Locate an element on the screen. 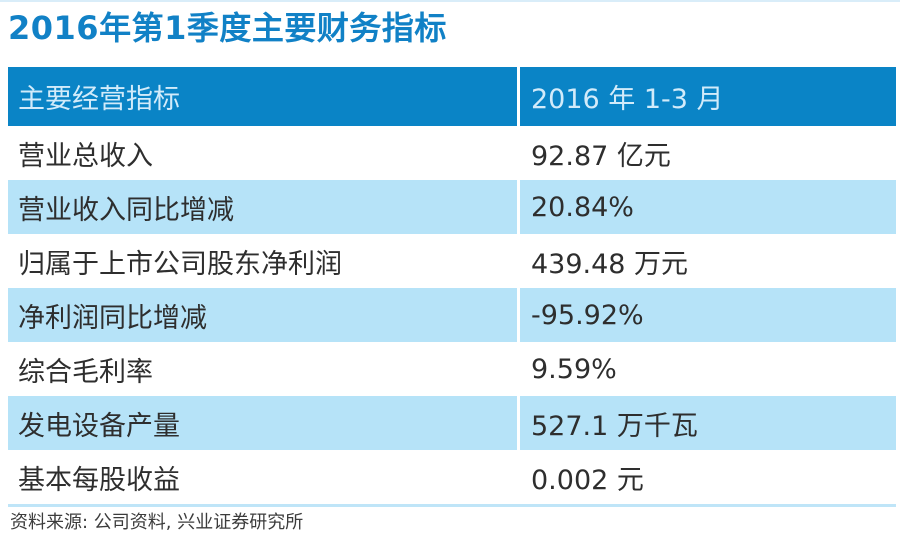  table-row: 归属于上市公司股东净利润 439.48 万元 is located at coordinates (452, 261).